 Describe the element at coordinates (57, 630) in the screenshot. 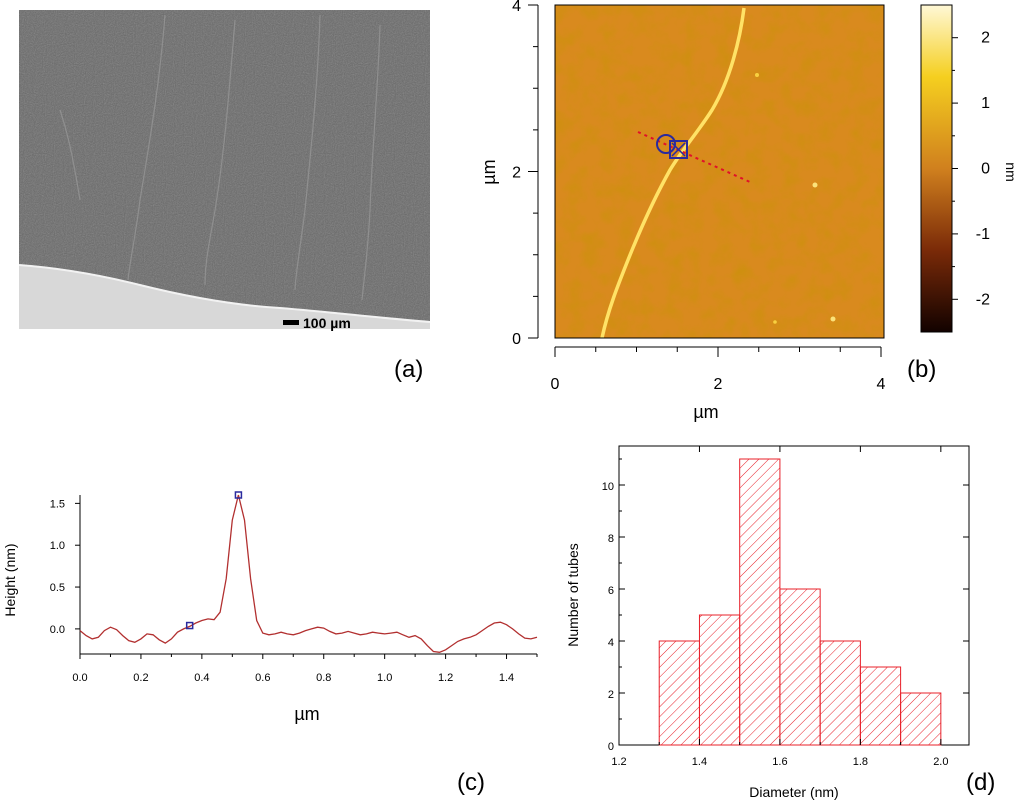

I see `c-ytick-label: 0.0` at that location.